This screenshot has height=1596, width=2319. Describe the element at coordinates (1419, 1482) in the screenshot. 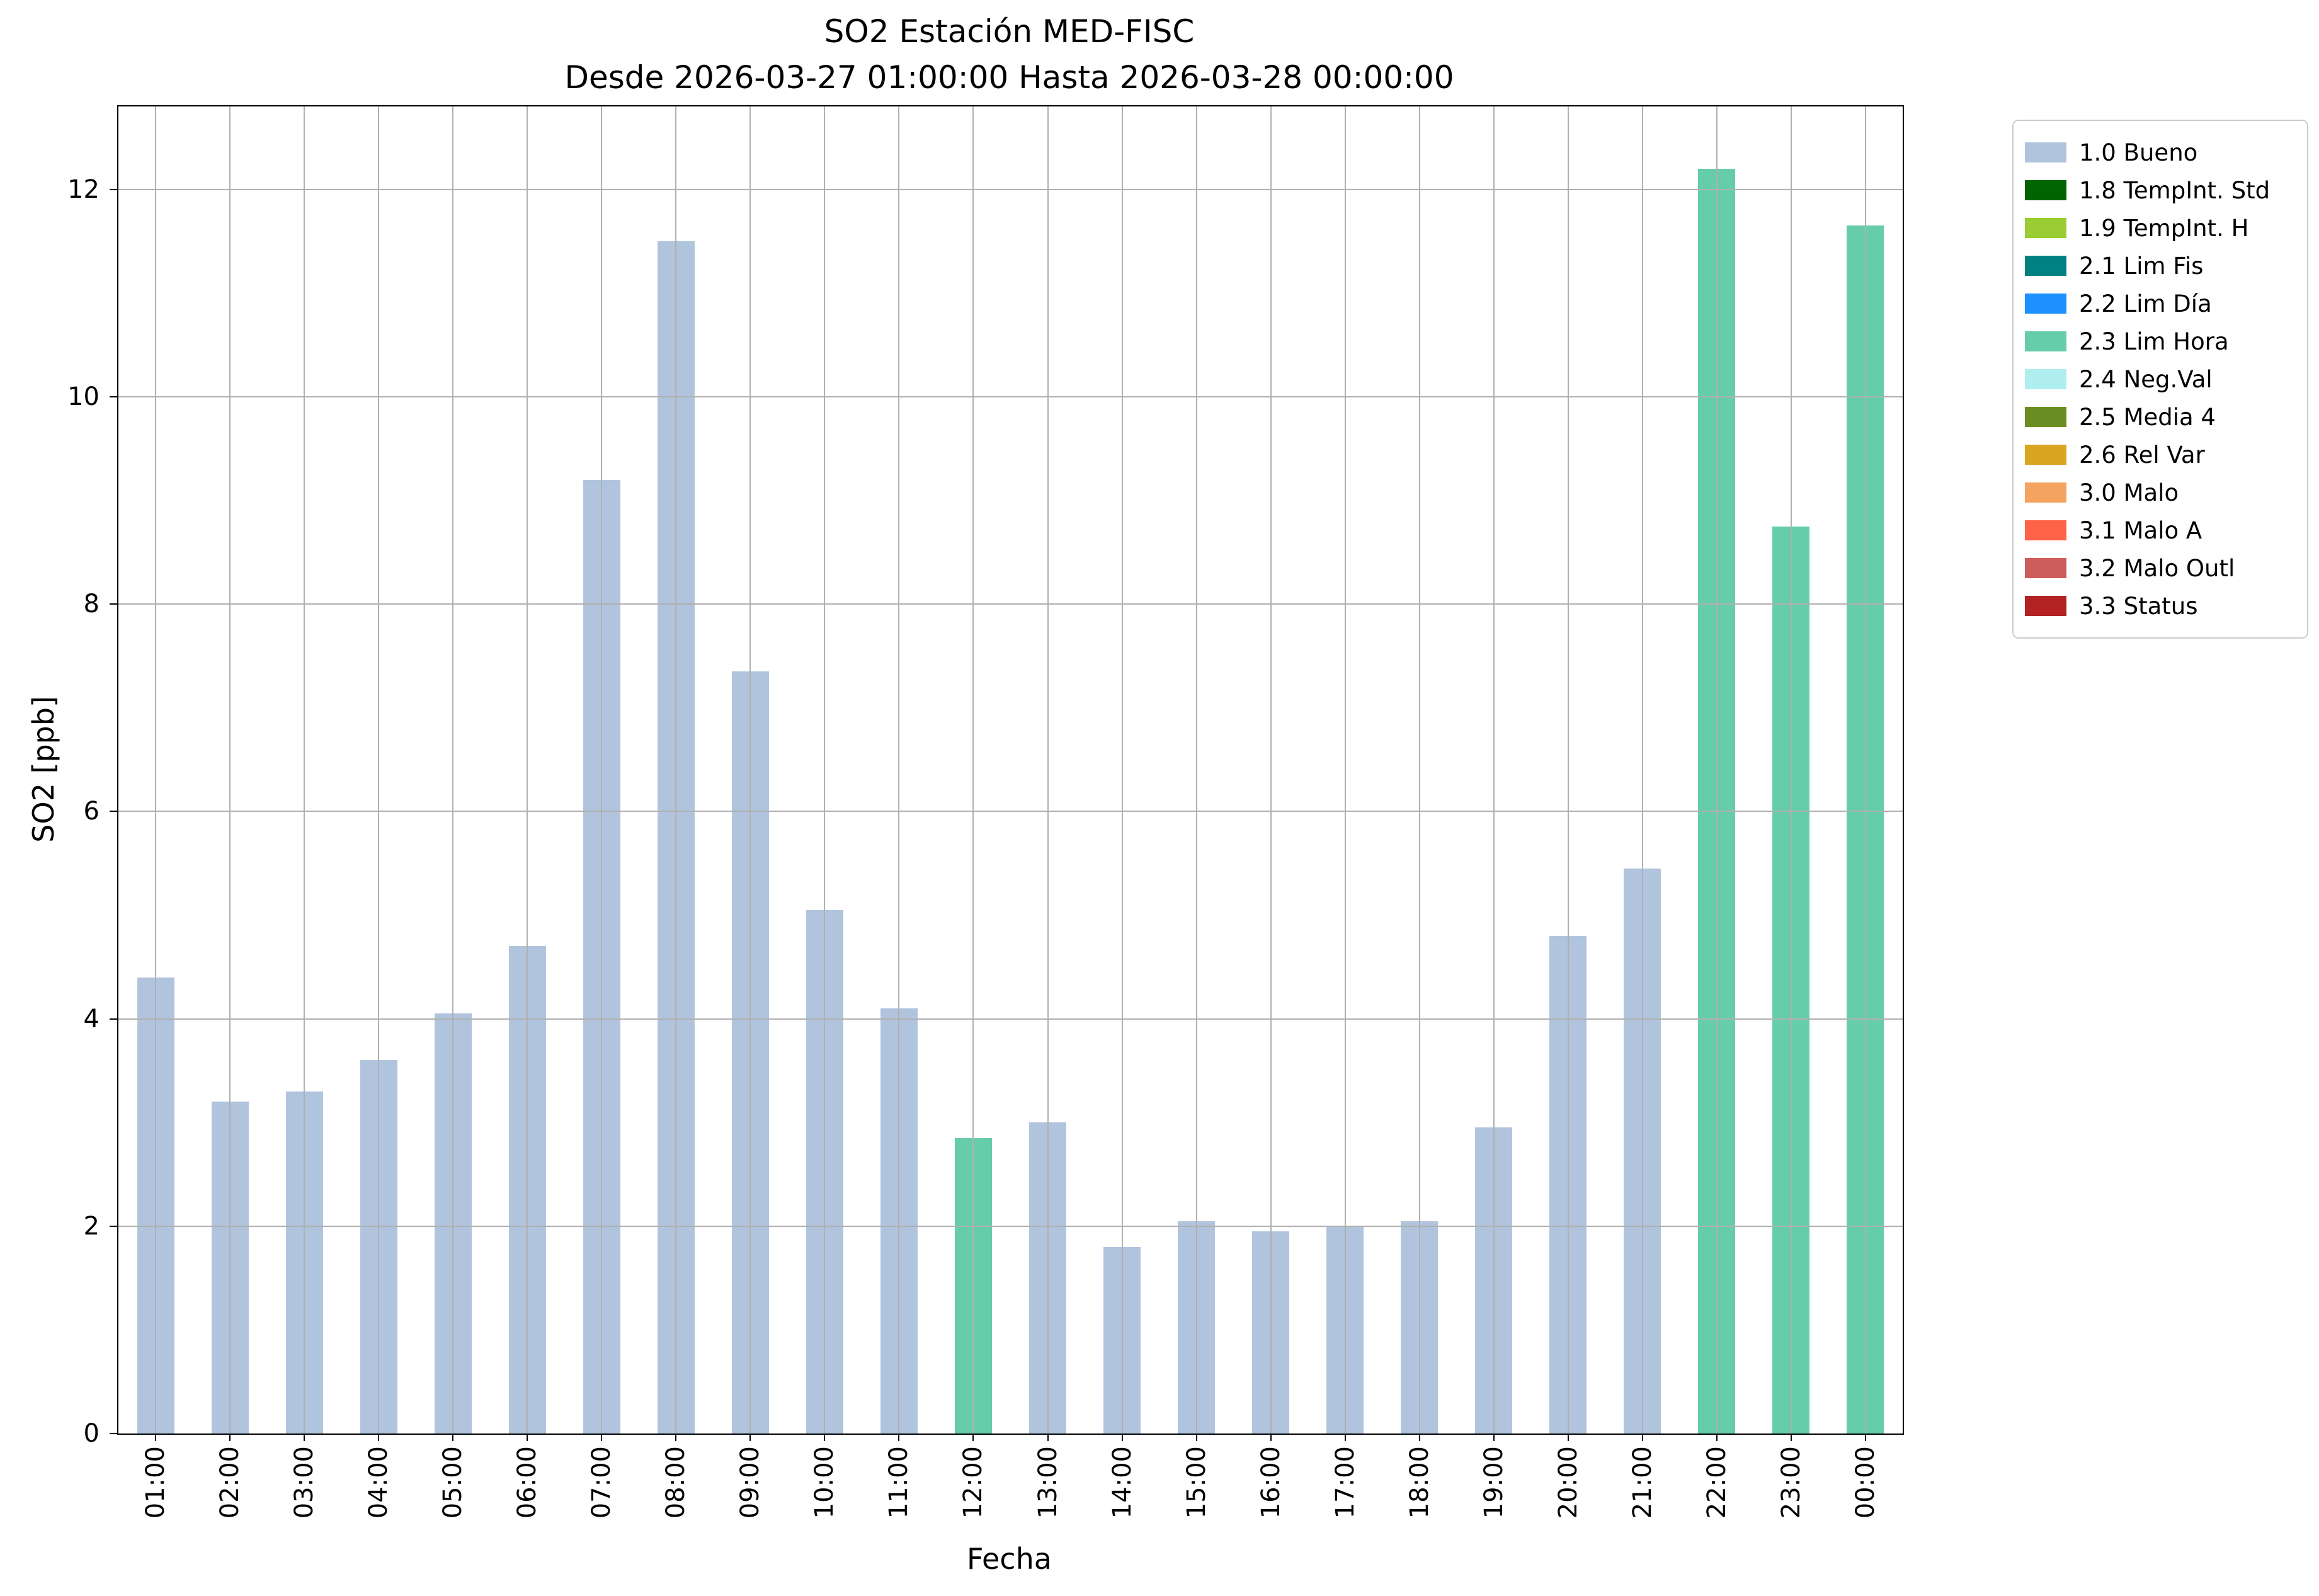

I see `x-tick-label: 18:00` at that location.